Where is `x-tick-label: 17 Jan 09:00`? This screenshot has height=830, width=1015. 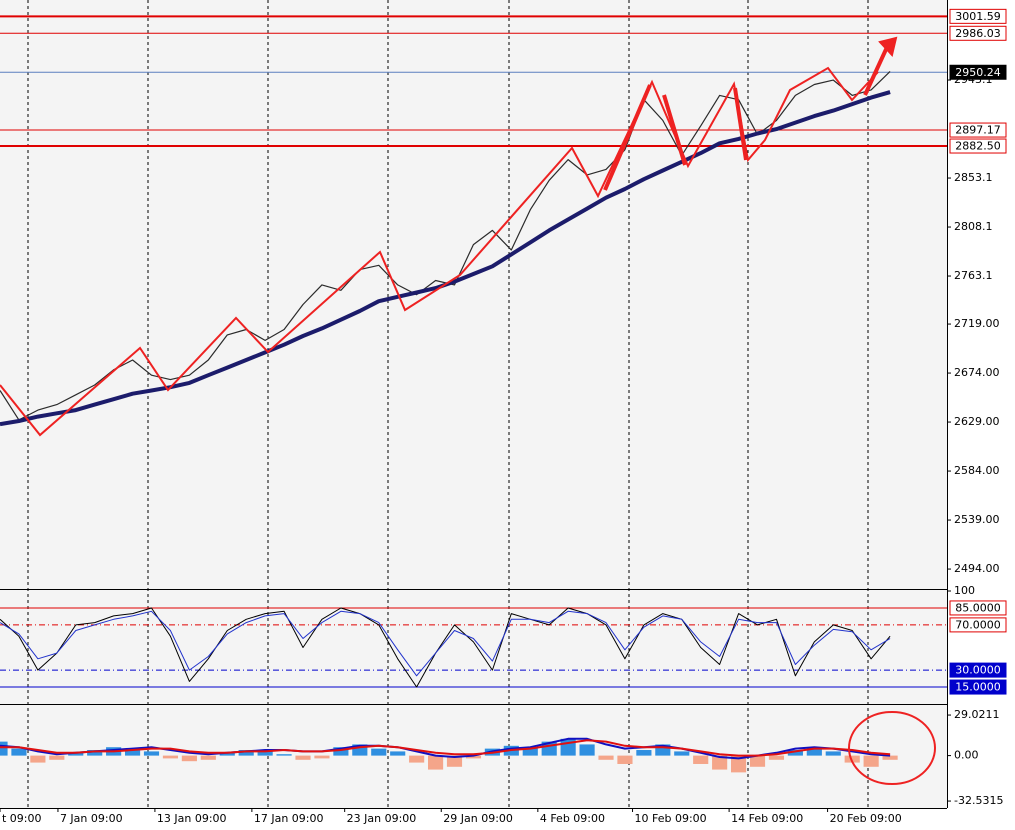
x-tick-label: 17 Jan 09:00 is located at coordinates (289, 818).